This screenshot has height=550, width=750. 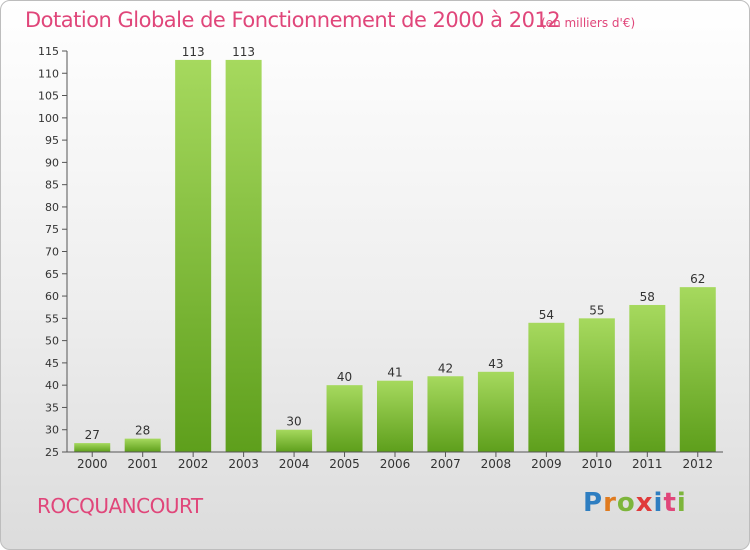 What do you see at coordinates (92, 435) in the screenshot?
I see `data-label-2000: 27` at bounding box center [92, 435].